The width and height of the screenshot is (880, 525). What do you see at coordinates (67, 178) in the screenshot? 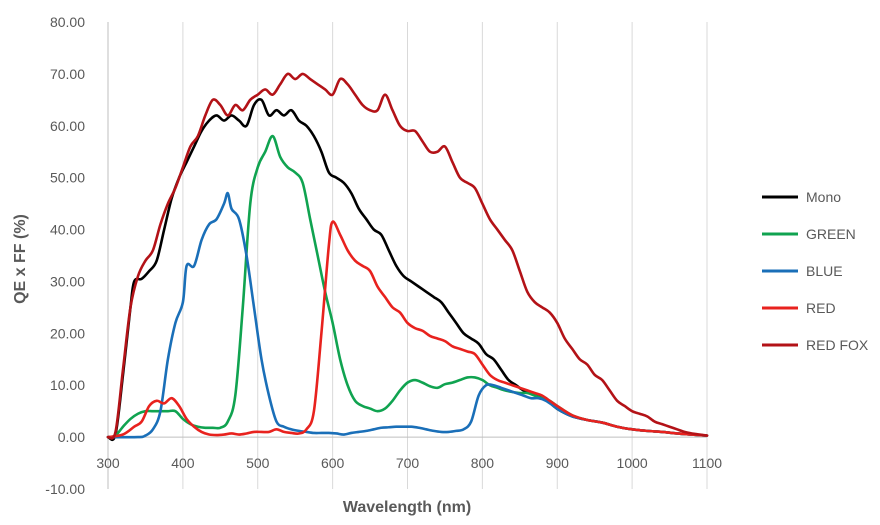
I see `y-tick-label: 50.00` at bounding box center [67, 178].